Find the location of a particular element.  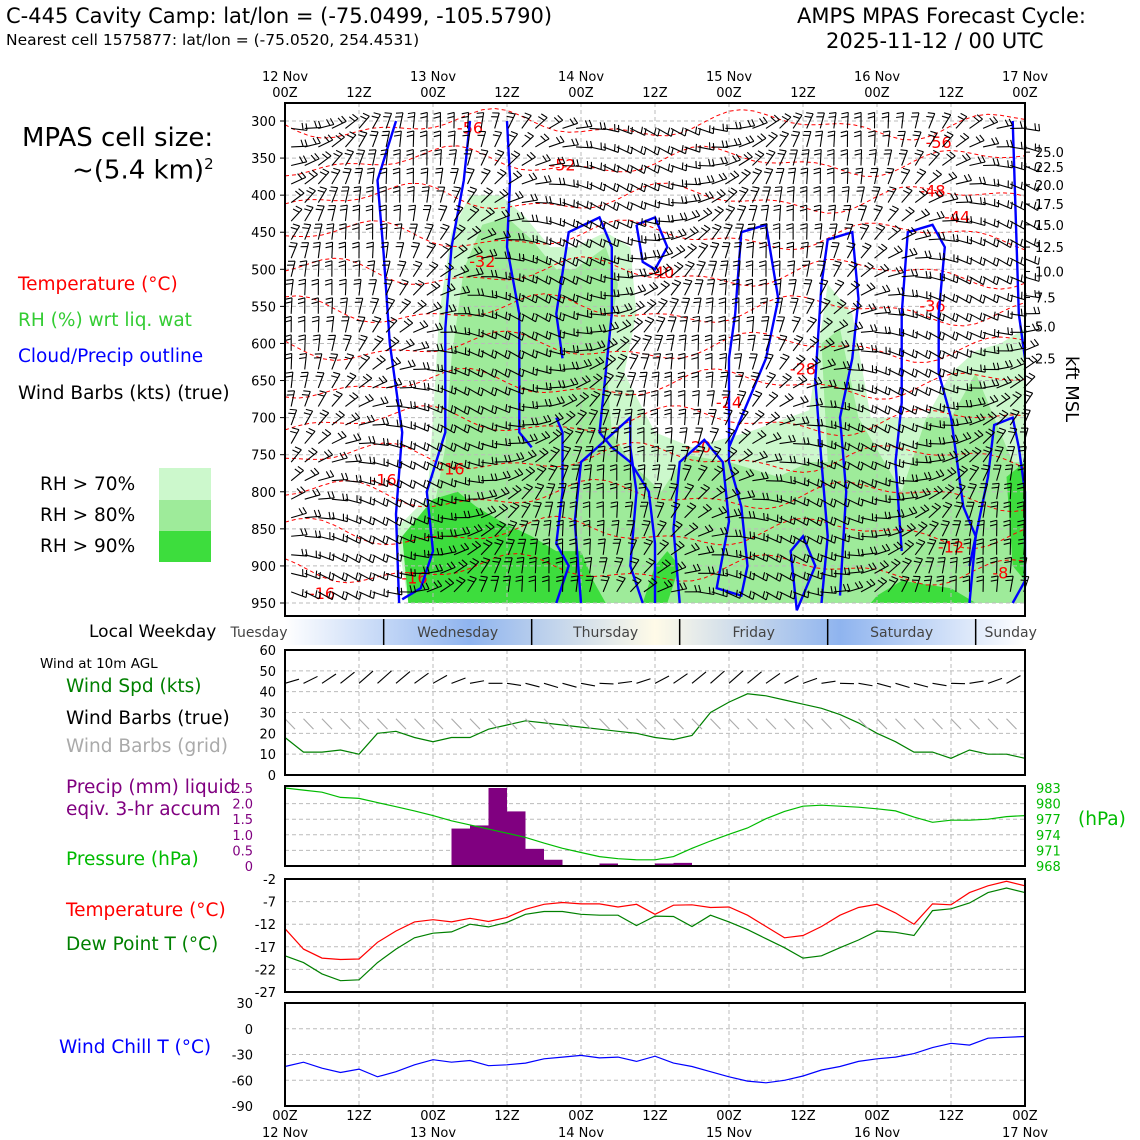

weekday-band is located at coordinates (655, 632).